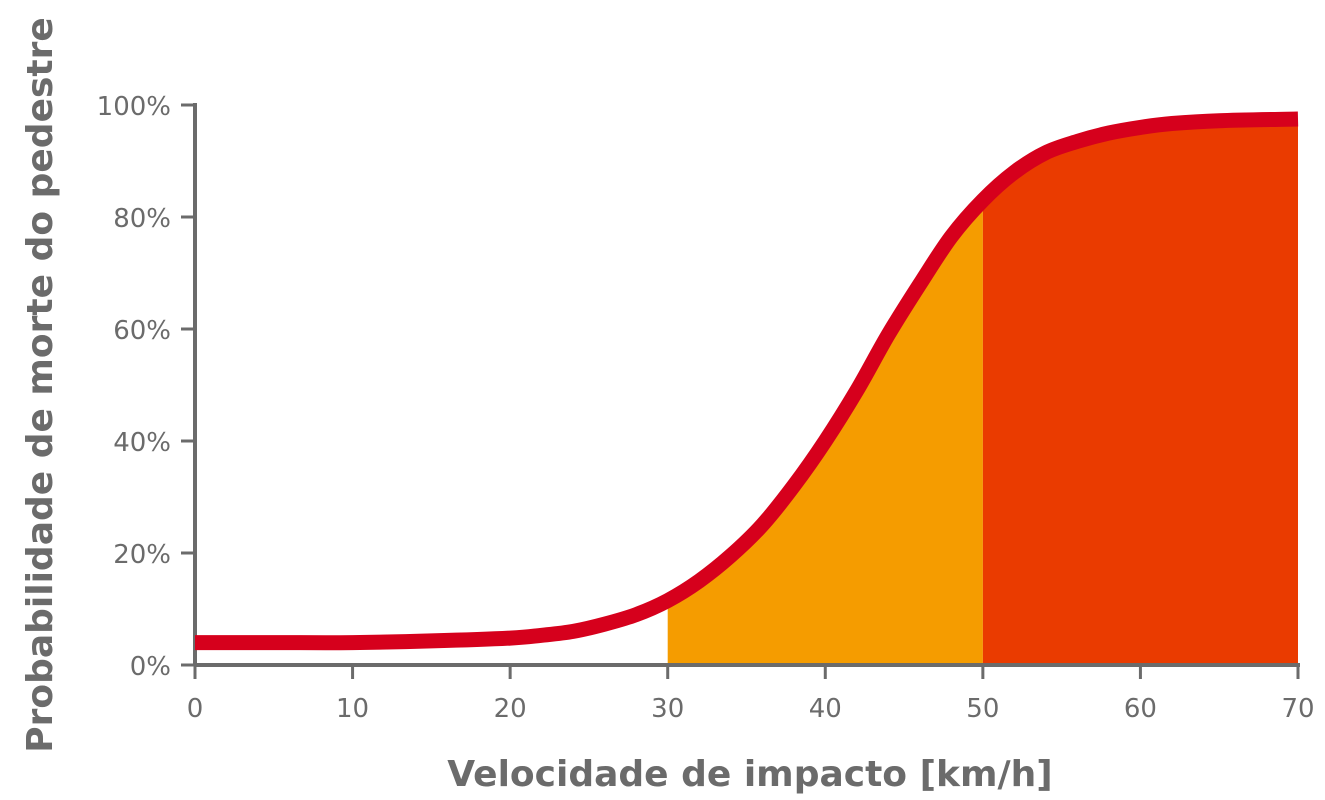 The width and height of the screenshot is (1325, 800). I want to click on y-tick-label: 100%, so click(134, 107).